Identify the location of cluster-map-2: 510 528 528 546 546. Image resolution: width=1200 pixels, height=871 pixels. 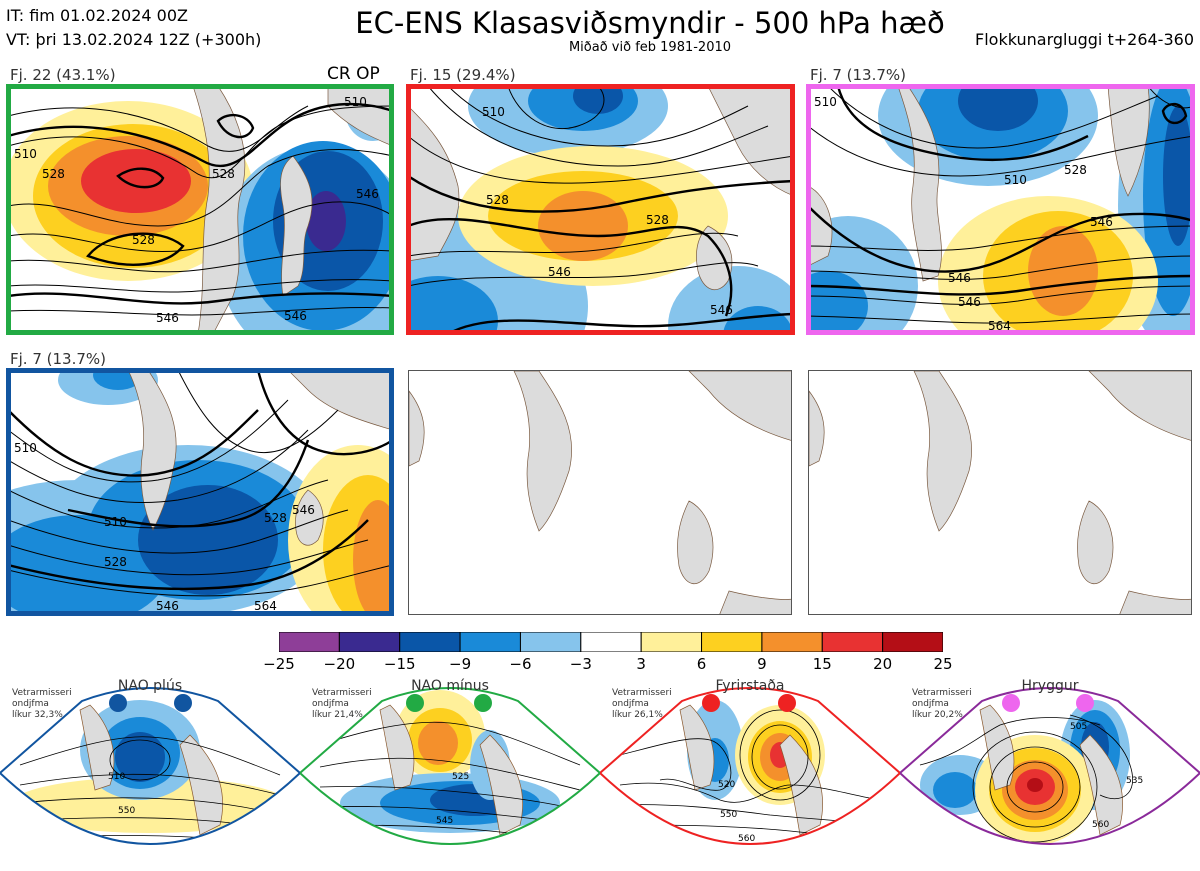
(601, 210).